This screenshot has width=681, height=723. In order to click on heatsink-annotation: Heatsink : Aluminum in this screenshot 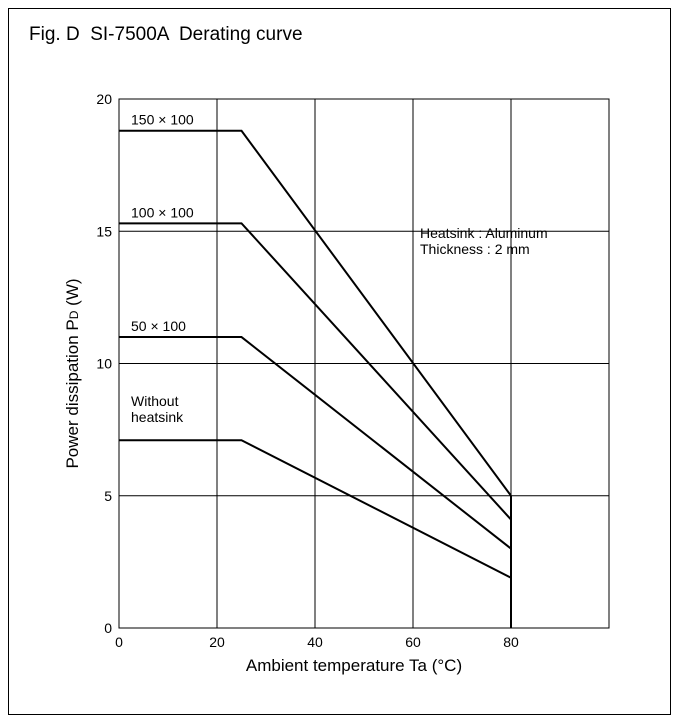, I will do `click(484, 233)`.